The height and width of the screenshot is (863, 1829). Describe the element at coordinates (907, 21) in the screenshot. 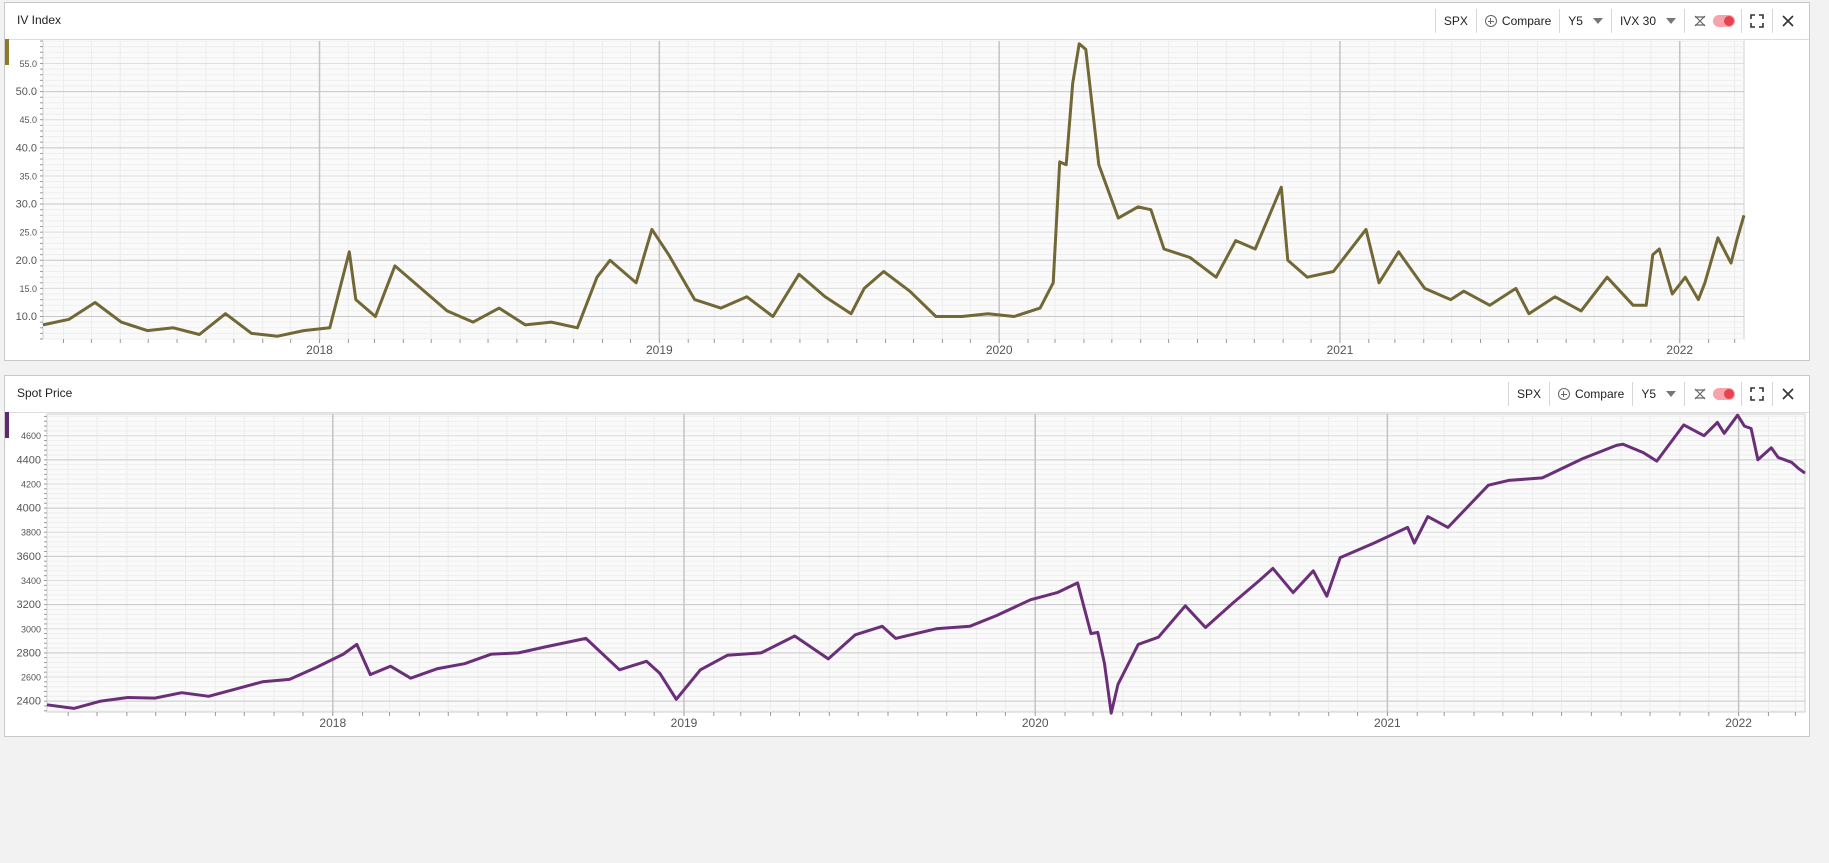

I see `panel-header: IV Index SPX Compare Y5 IVX 30` at that location.